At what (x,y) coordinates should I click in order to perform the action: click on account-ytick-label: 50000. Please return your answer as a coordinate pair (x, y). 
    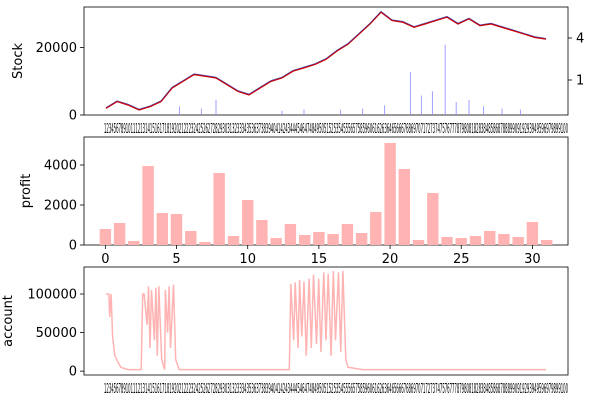
    Looking at the image, I should click on (56, 333).